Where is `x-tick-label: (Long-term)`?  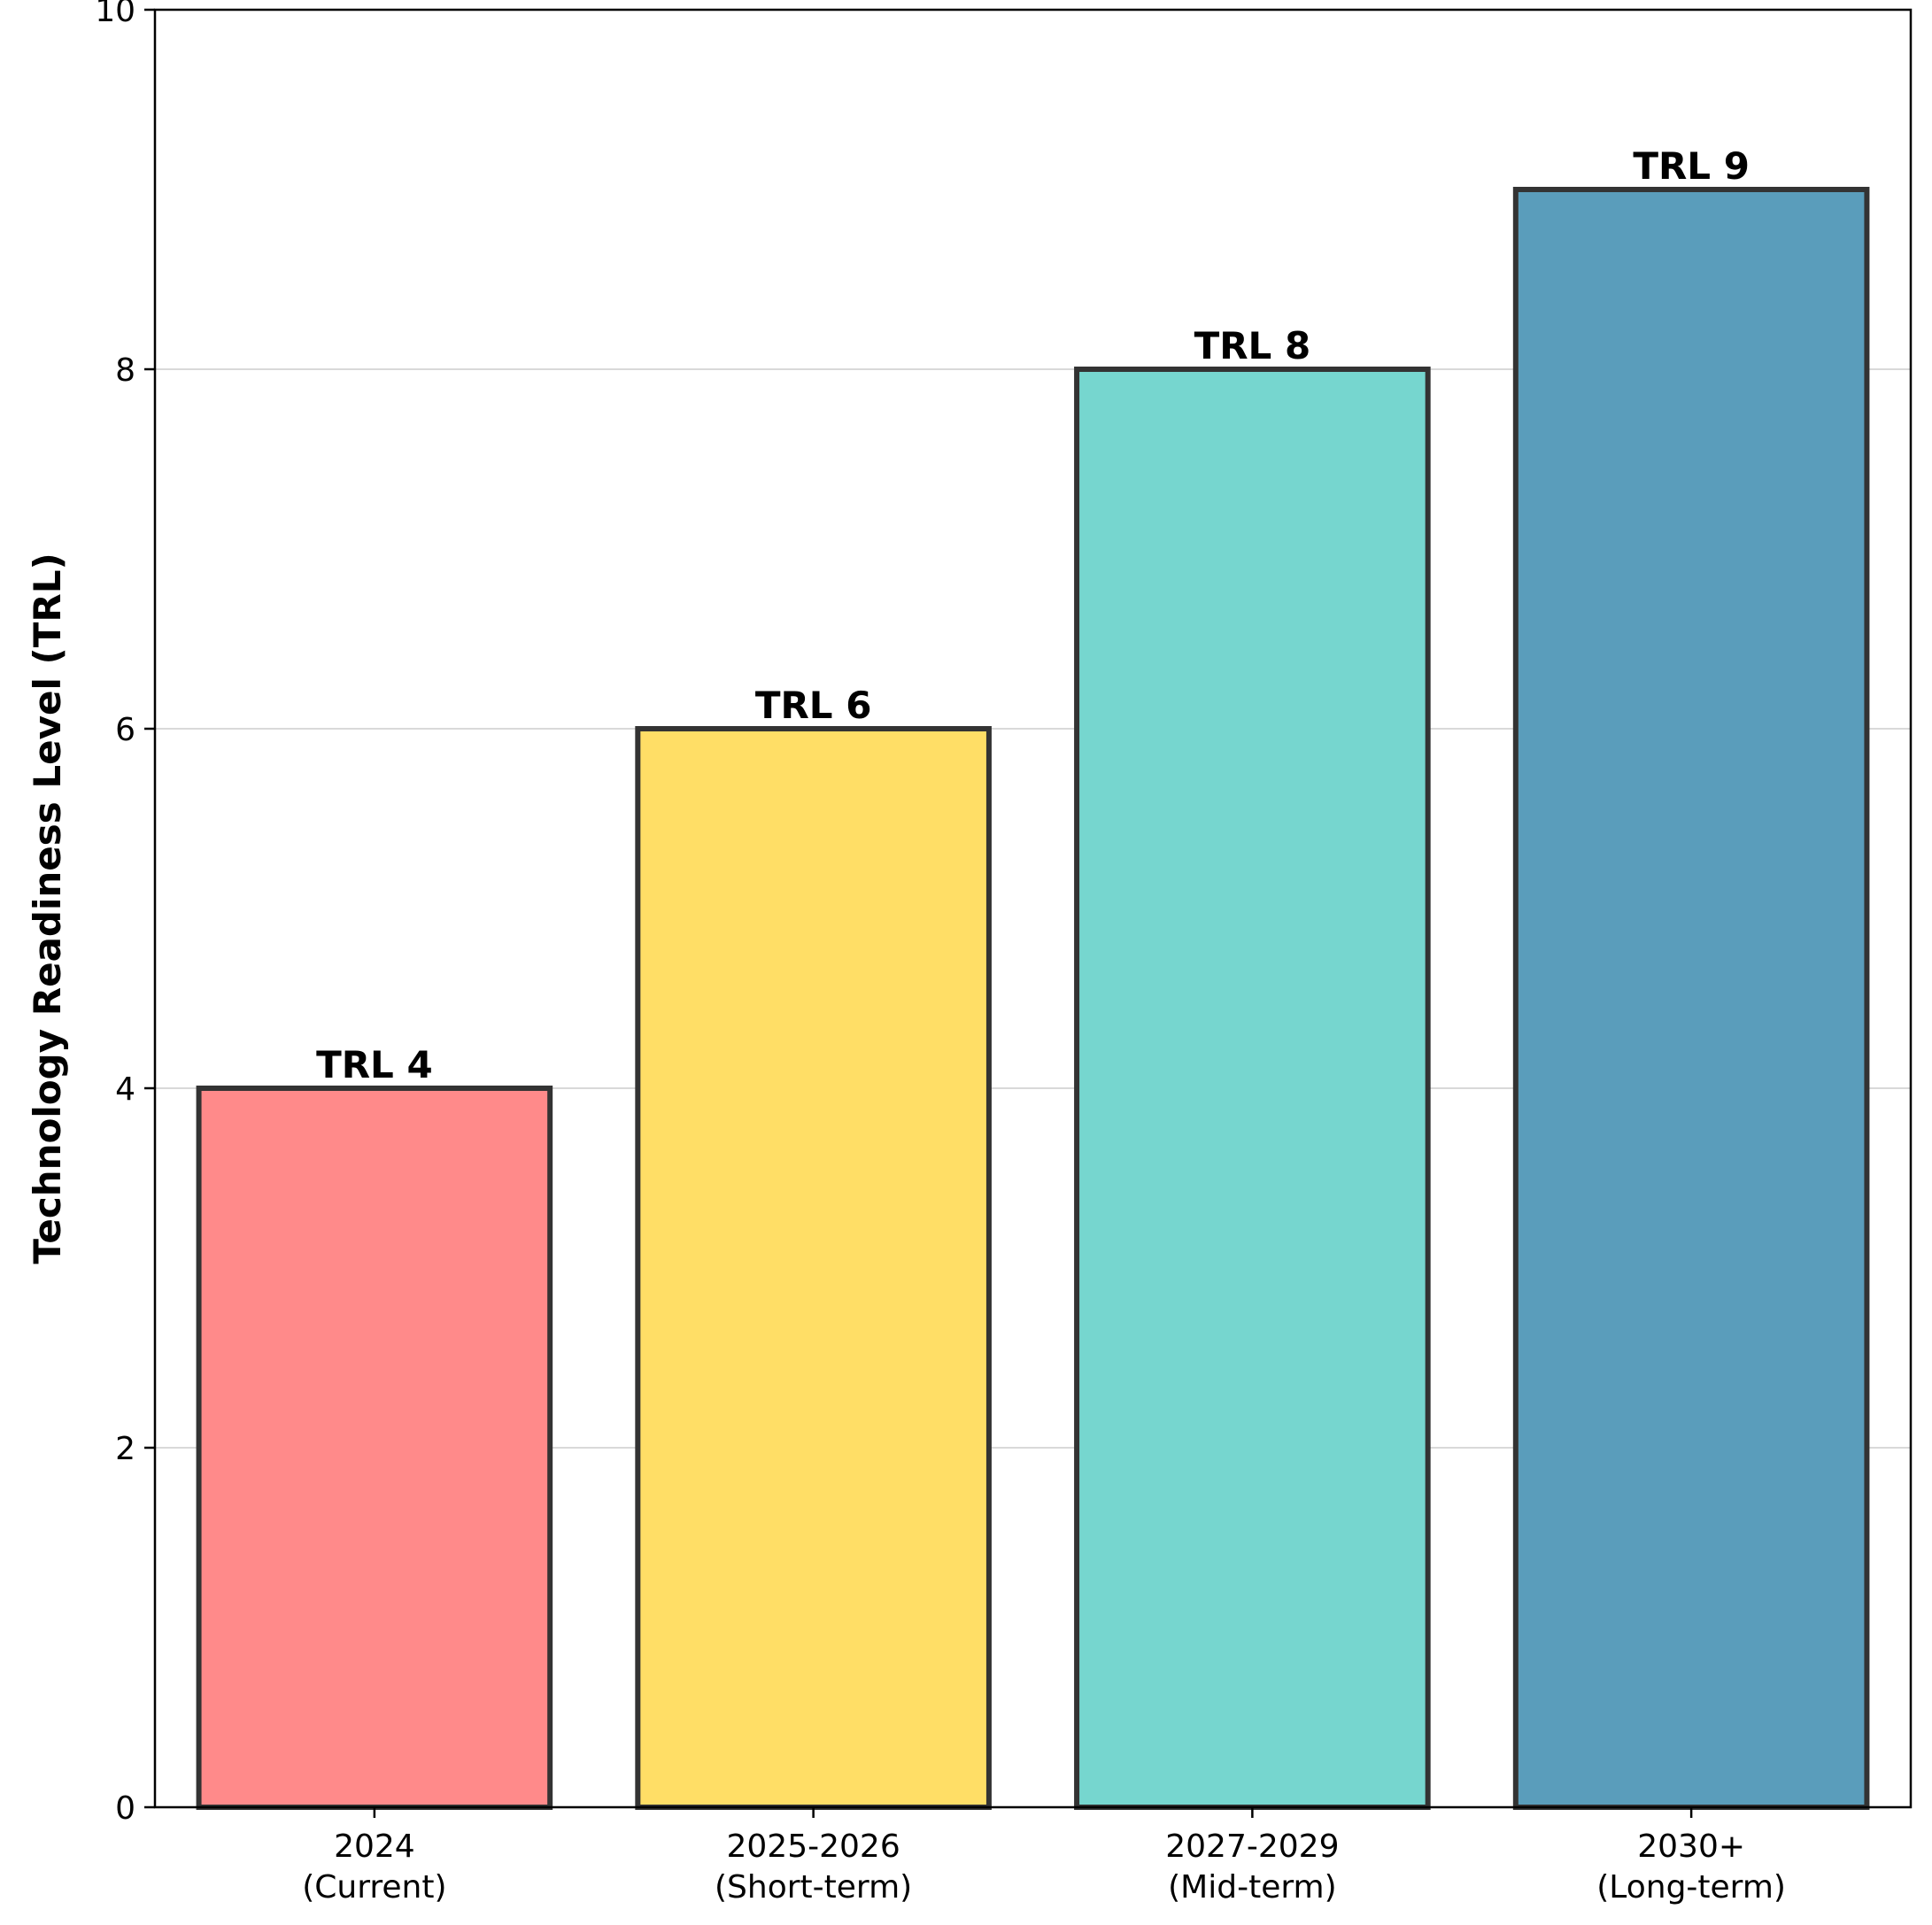
x-tick-label: (Long-term) is located at coordinates (1691, 1887).